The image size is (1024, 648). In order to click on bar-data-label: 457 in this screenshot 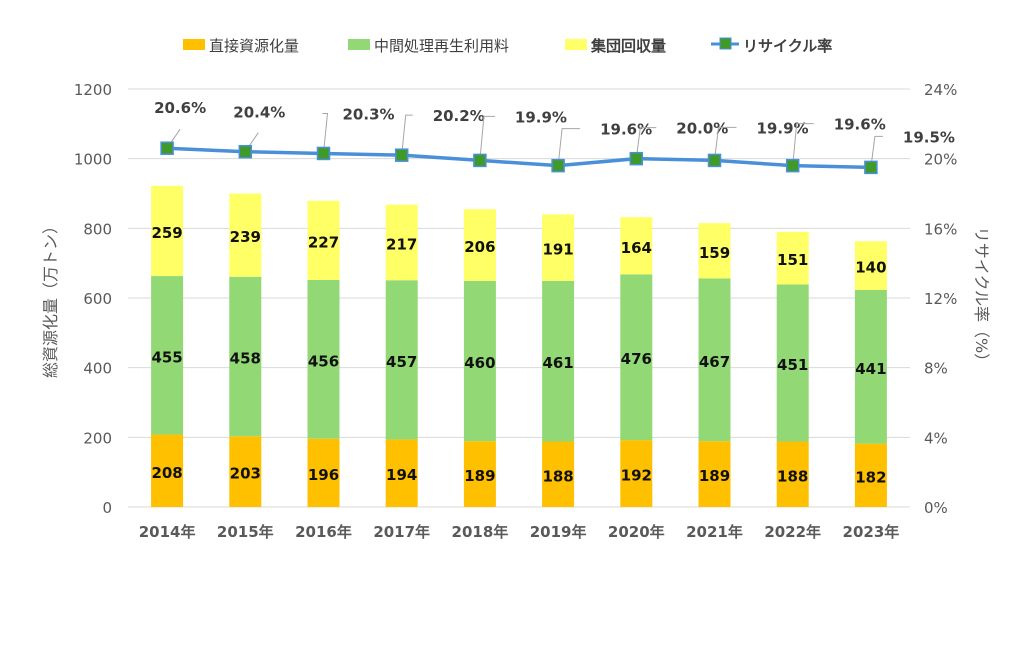, I will do `click(401, 362)`.